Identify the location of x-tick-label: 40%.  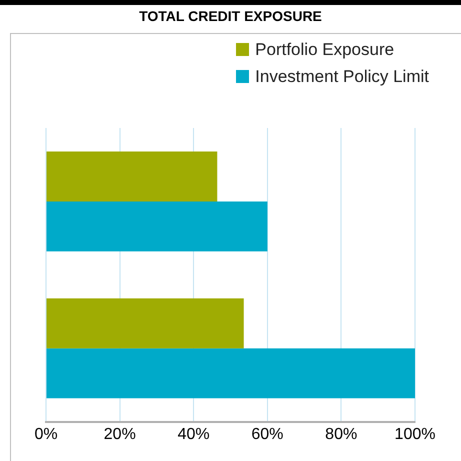
(194, 434).